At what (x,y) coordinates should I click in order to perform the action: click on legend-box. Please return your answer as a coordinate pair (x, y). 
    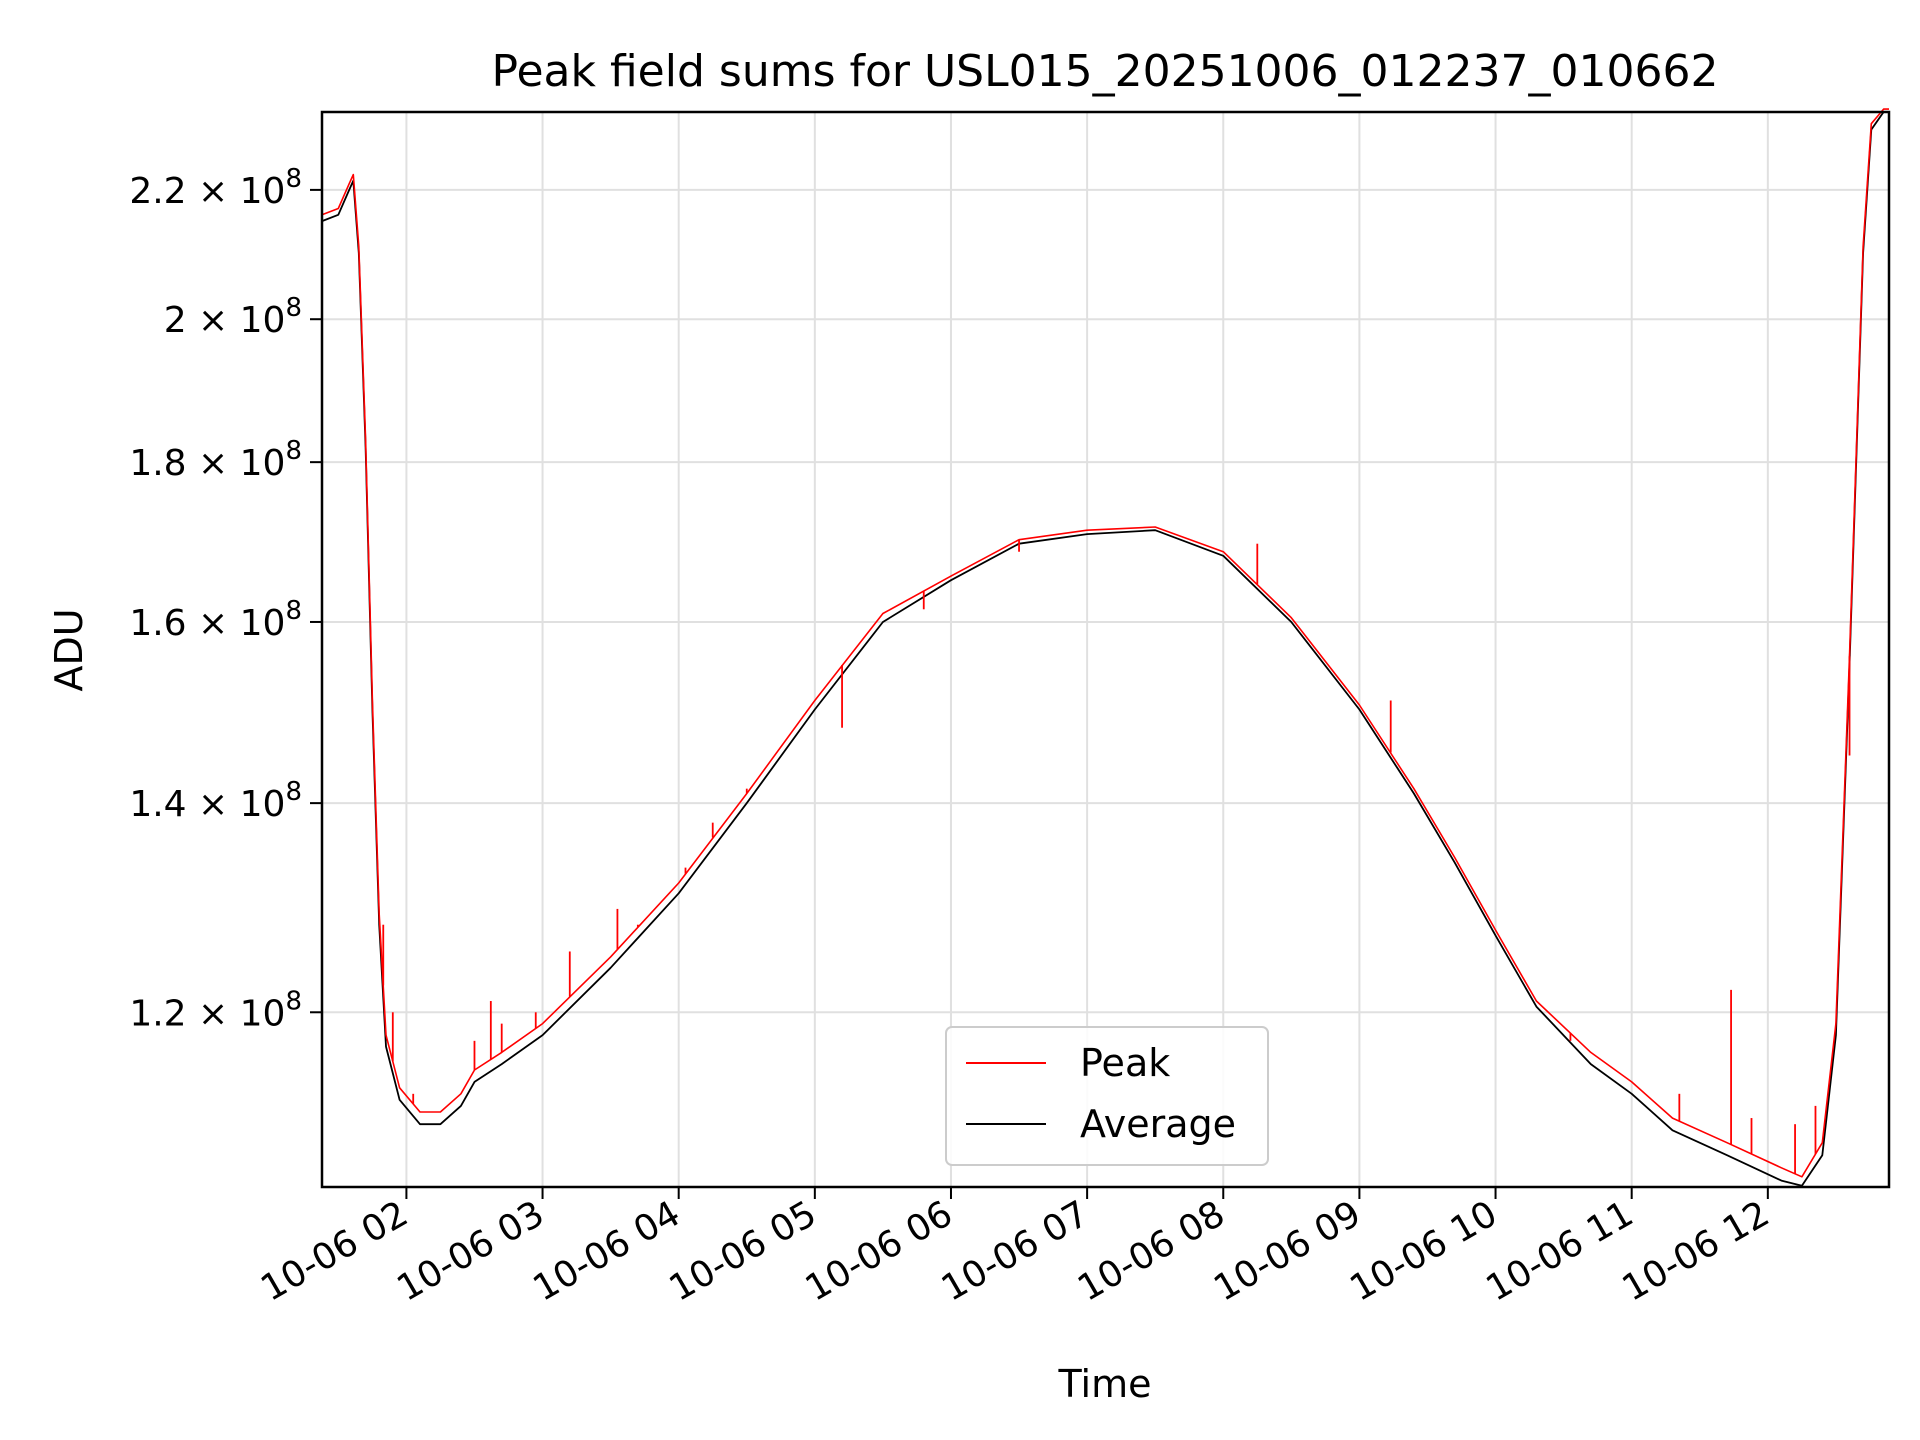
    Looking at the image, I should click on (1107, 1096).